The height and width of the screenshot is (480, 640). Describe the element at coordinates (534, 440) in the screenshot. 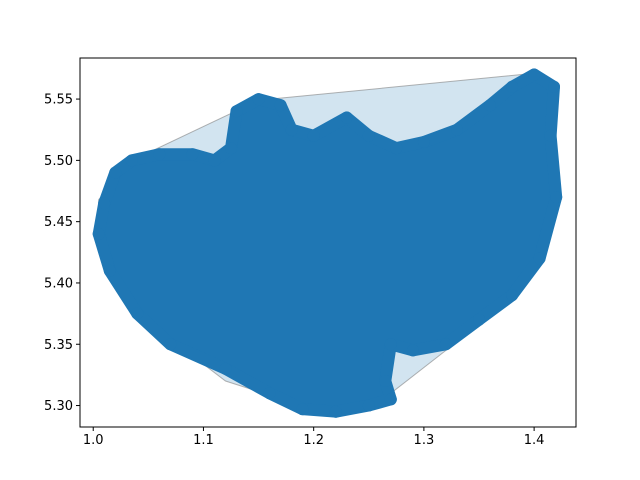

I see `x-tick-label: 1.4` at that location.